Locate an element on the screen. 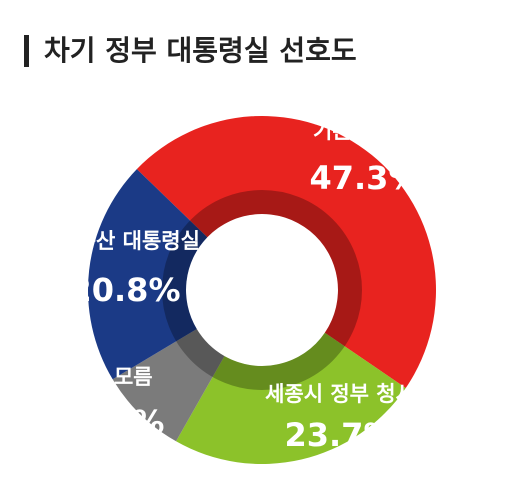 The image size is (520, 490). slice-value: 8.2% is located at coordinates (120, 422).